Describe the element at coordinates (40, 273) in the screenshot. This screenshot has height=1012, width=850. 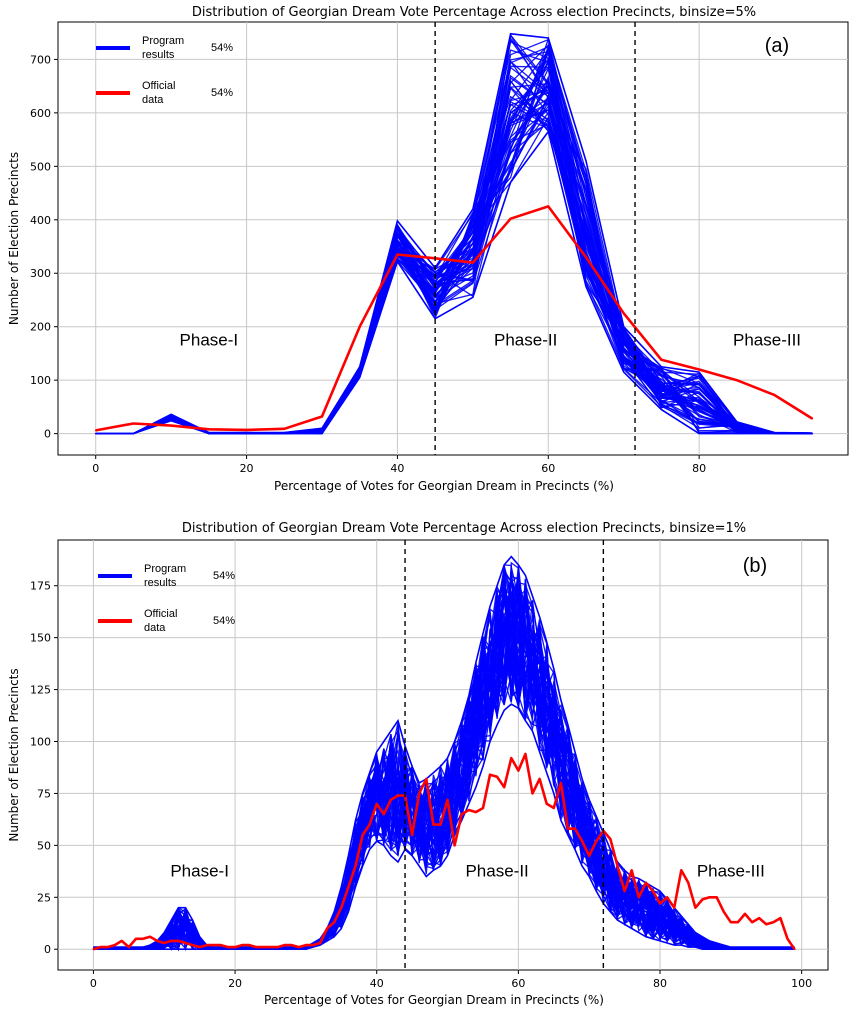
I see `y-tick-label: 300` at that location.